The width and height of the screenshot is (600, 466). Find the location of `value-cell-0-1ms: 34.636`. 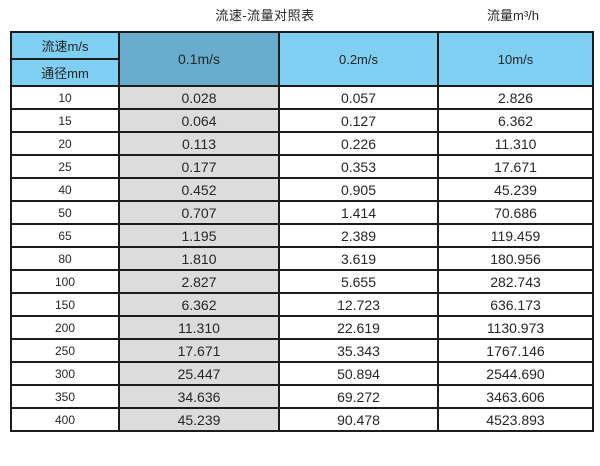

value-cell-0-1ms: 34.636 is located at coordinates (199, 396).